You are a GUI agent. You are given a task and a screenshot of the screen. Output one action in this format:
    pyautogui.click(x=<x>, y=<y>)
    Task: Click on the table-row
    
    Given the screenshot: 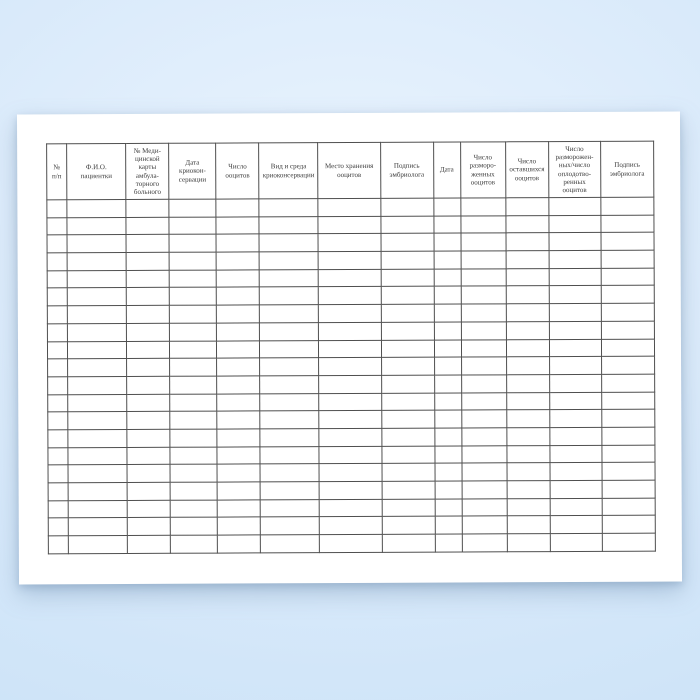 What is the action you would take?
    pyautogui.click(x=352, y=543)
    